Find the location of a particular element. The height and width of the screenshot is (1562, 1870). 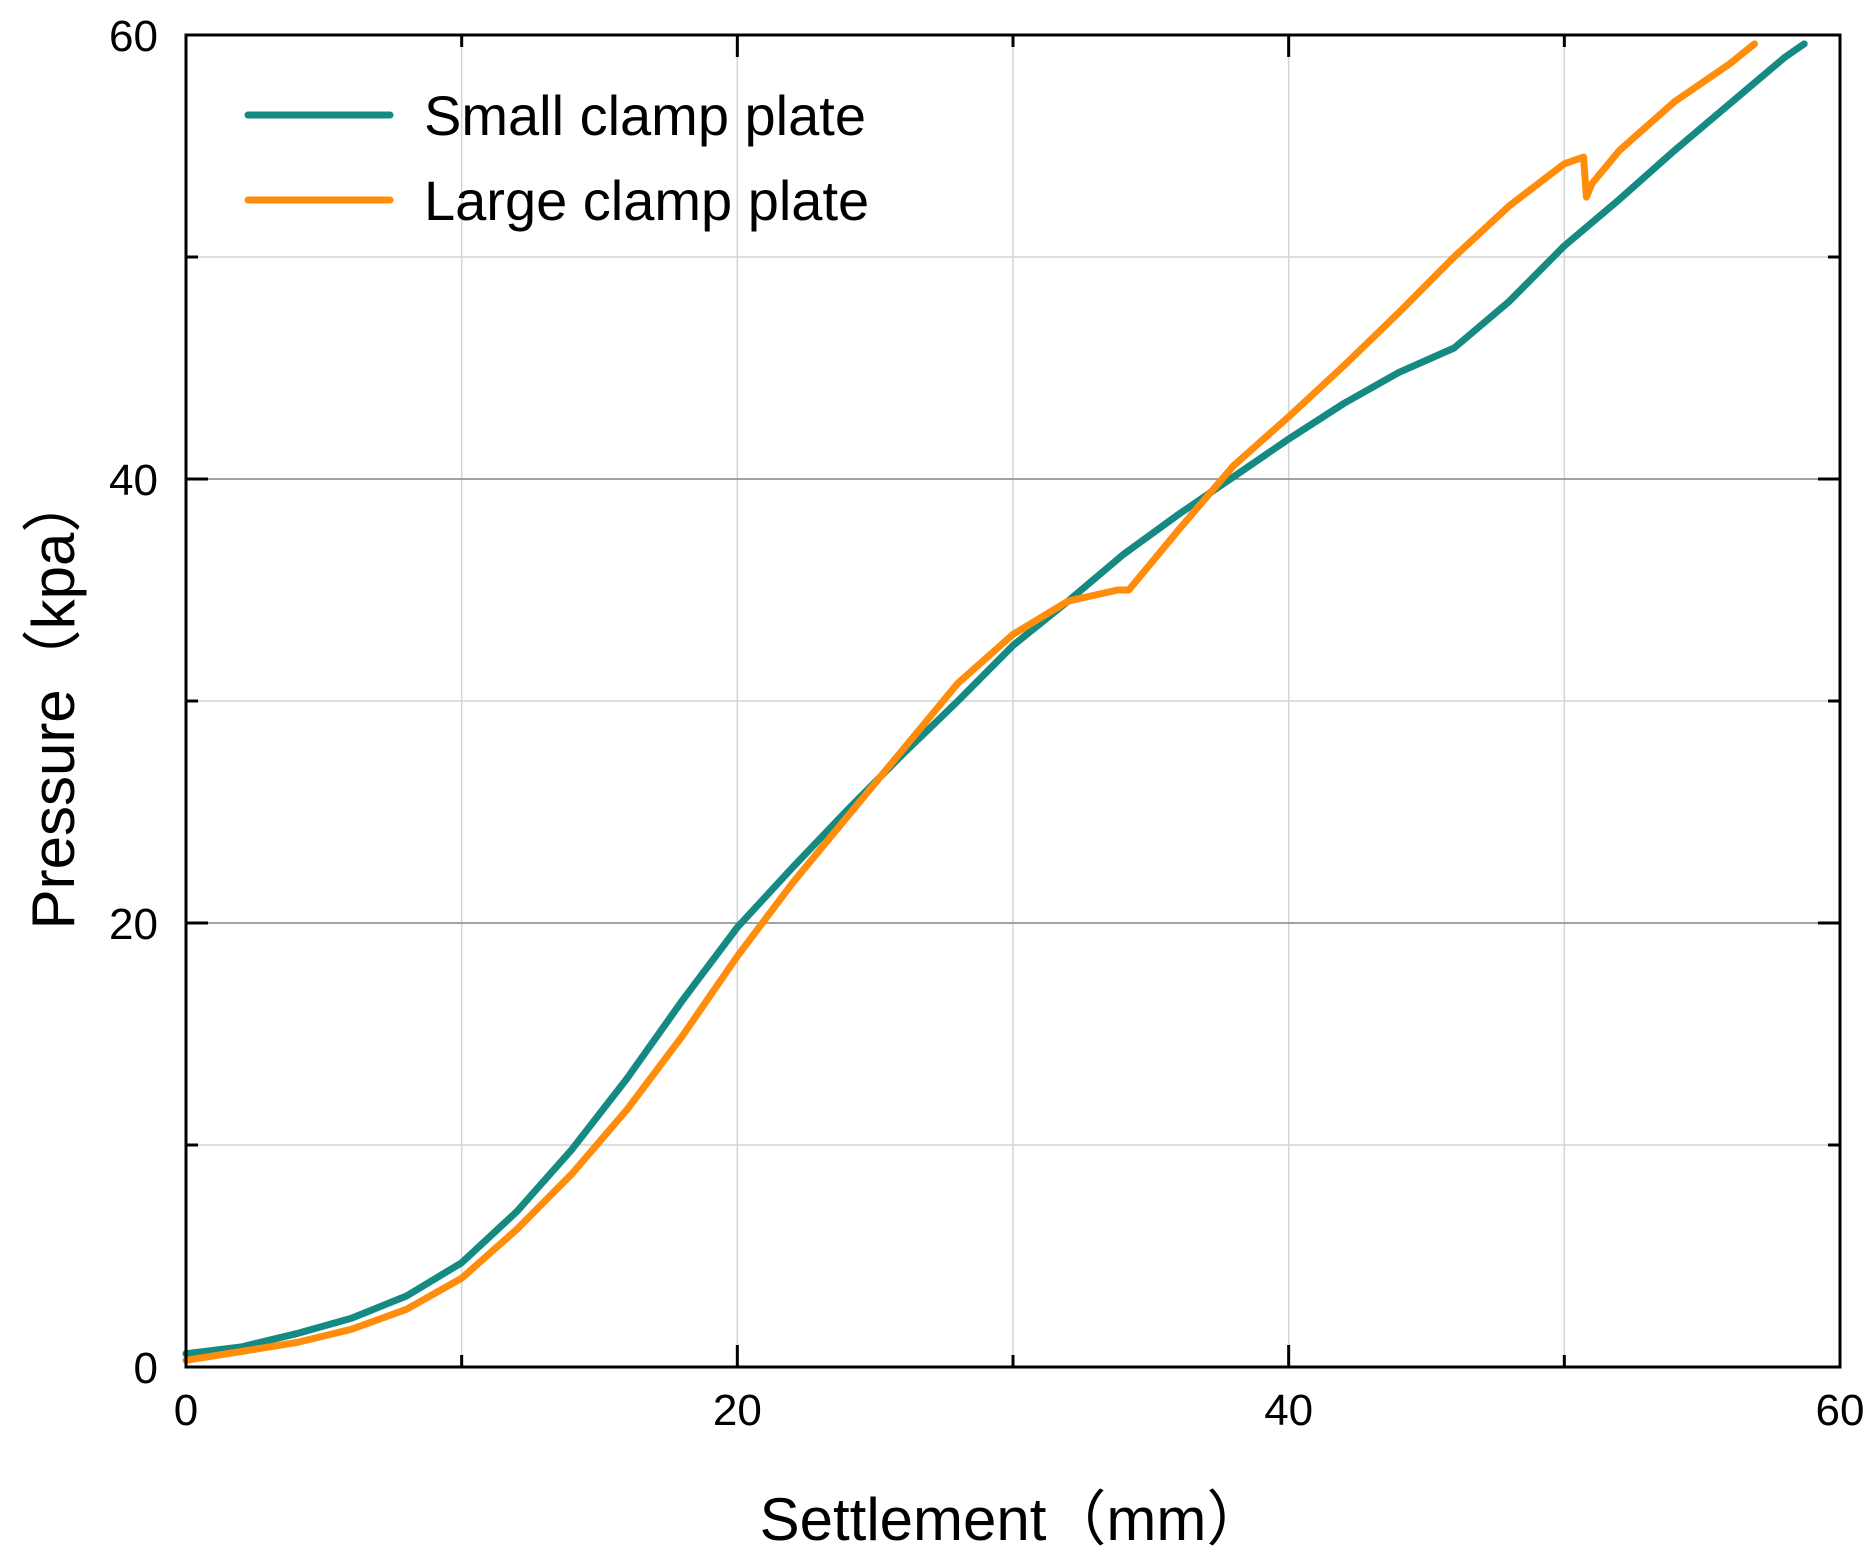

y-tick-label: 60 is located at coordinates (133, 36).